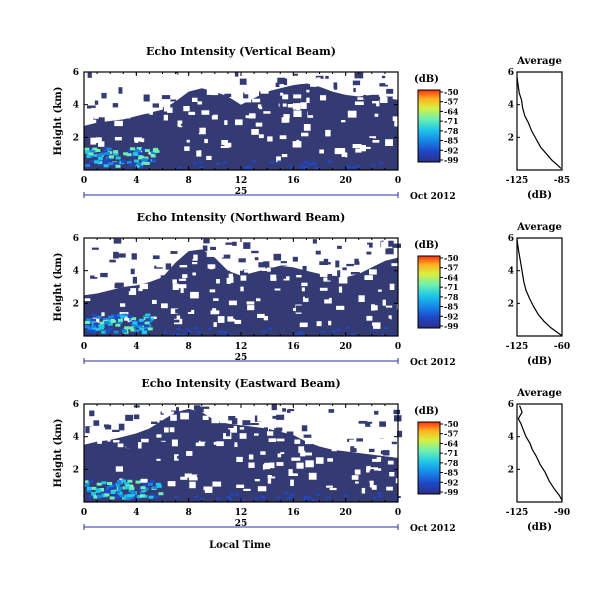  Describe the element at coordinates (241, 217) in the screenshot. I see `panel-title: Echo Intensity (Northward Beam)` at that location.